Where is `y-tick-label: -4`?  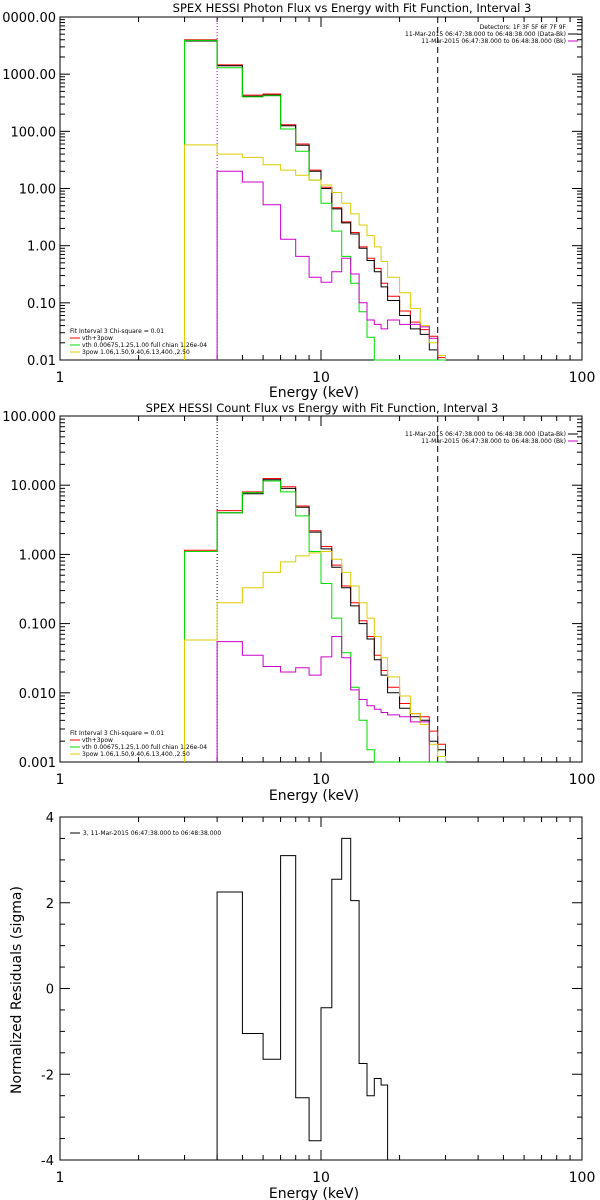
y-tick-label: -4 is located at coordinates (47, 1161).